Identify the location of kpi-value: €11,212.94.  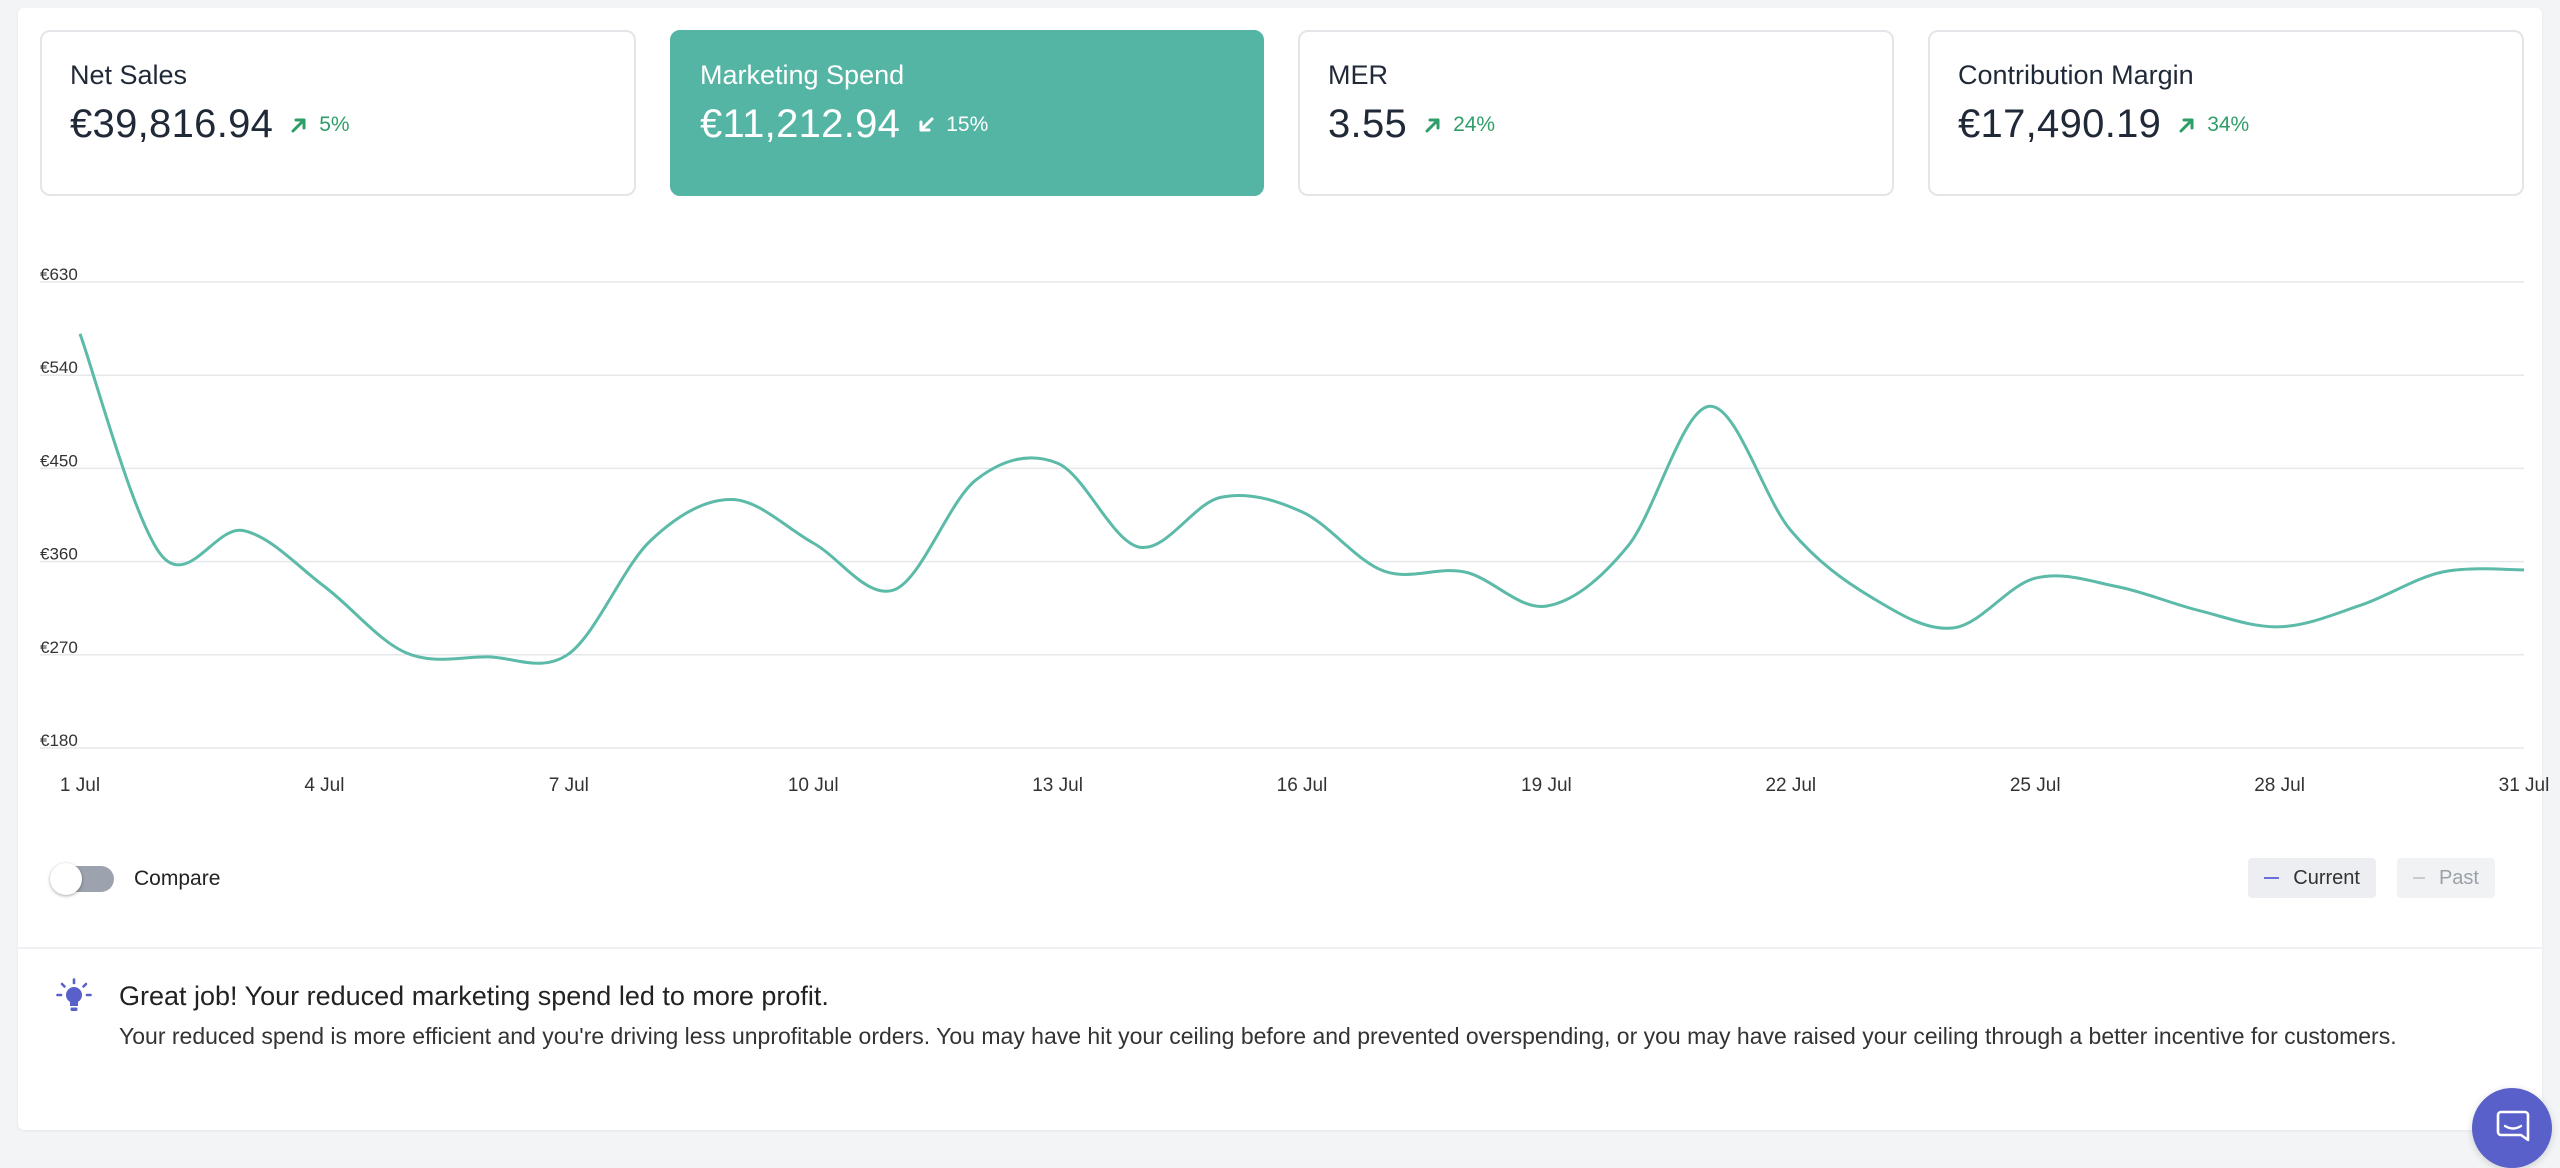
(800, 124).